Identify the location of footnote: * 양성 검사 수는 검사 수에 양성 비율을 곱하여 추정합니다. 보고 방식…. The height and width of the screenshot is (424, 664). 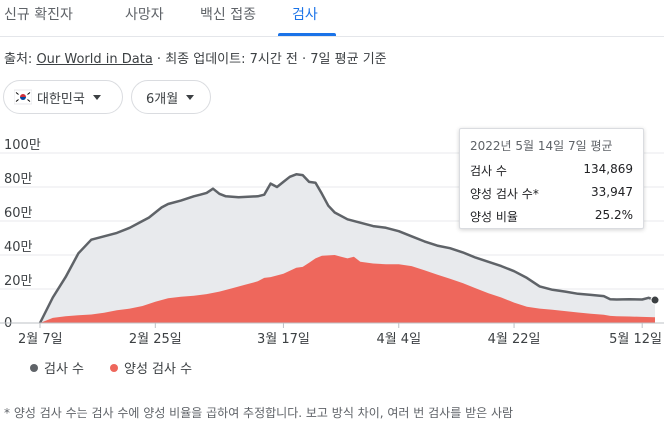
(259, 413).